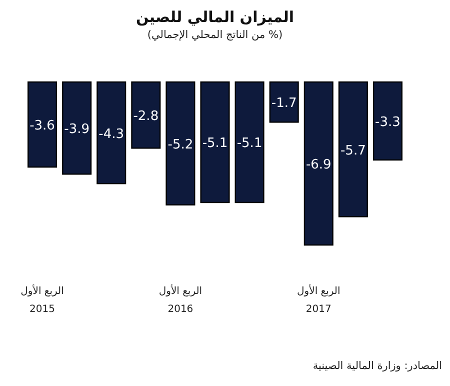 This screenshot has height=386, width=450. Describe the element at coordinates (146, 116) in the screenshot. I see `data-label: -2.8` at that location.